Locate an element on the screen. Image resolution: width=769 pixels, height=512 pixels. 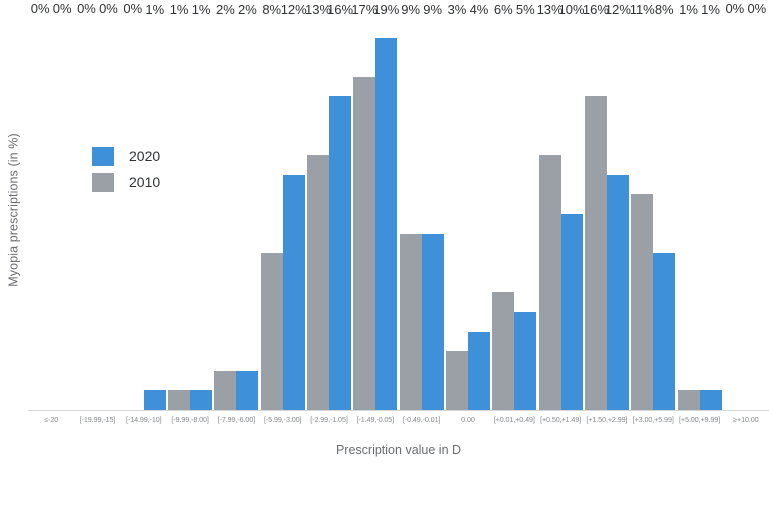
bar-slot-2010: 2% is located at coordinates (225, 206).